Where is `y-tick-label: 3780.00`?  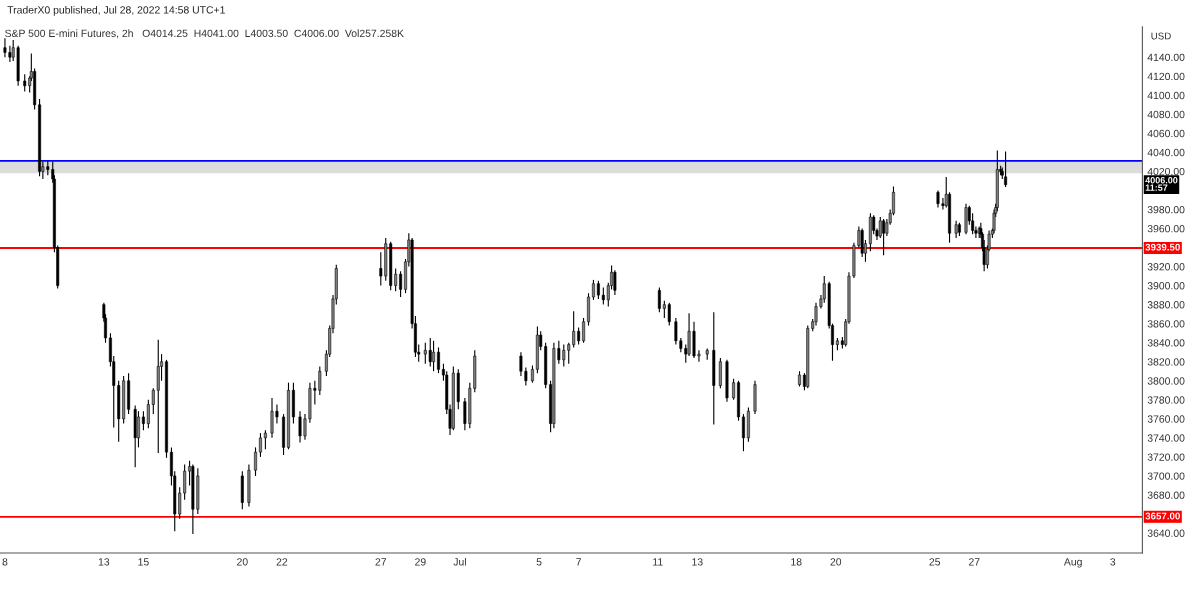 y-tick-label: 3780.00 is located at coordinates (1166, 400).